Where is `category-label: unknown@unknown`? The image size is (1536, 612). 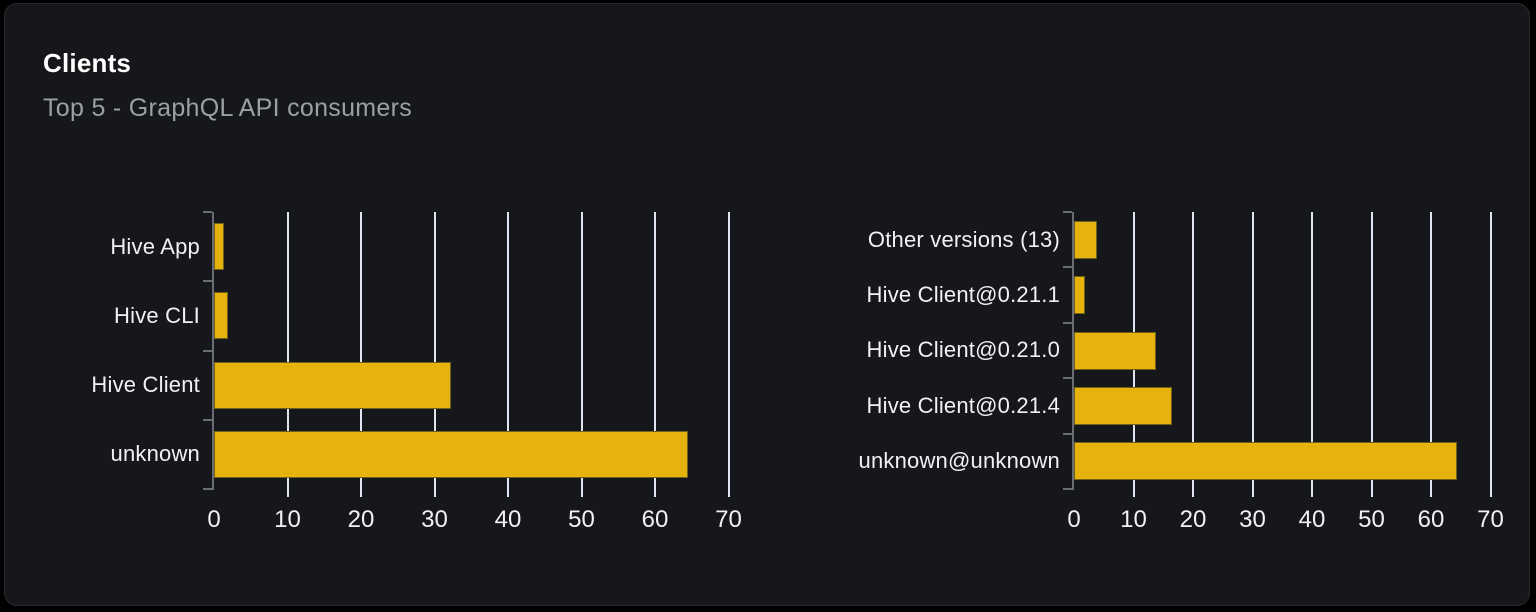 category-label: unknown@unknown is located at coordinates (959, 461).